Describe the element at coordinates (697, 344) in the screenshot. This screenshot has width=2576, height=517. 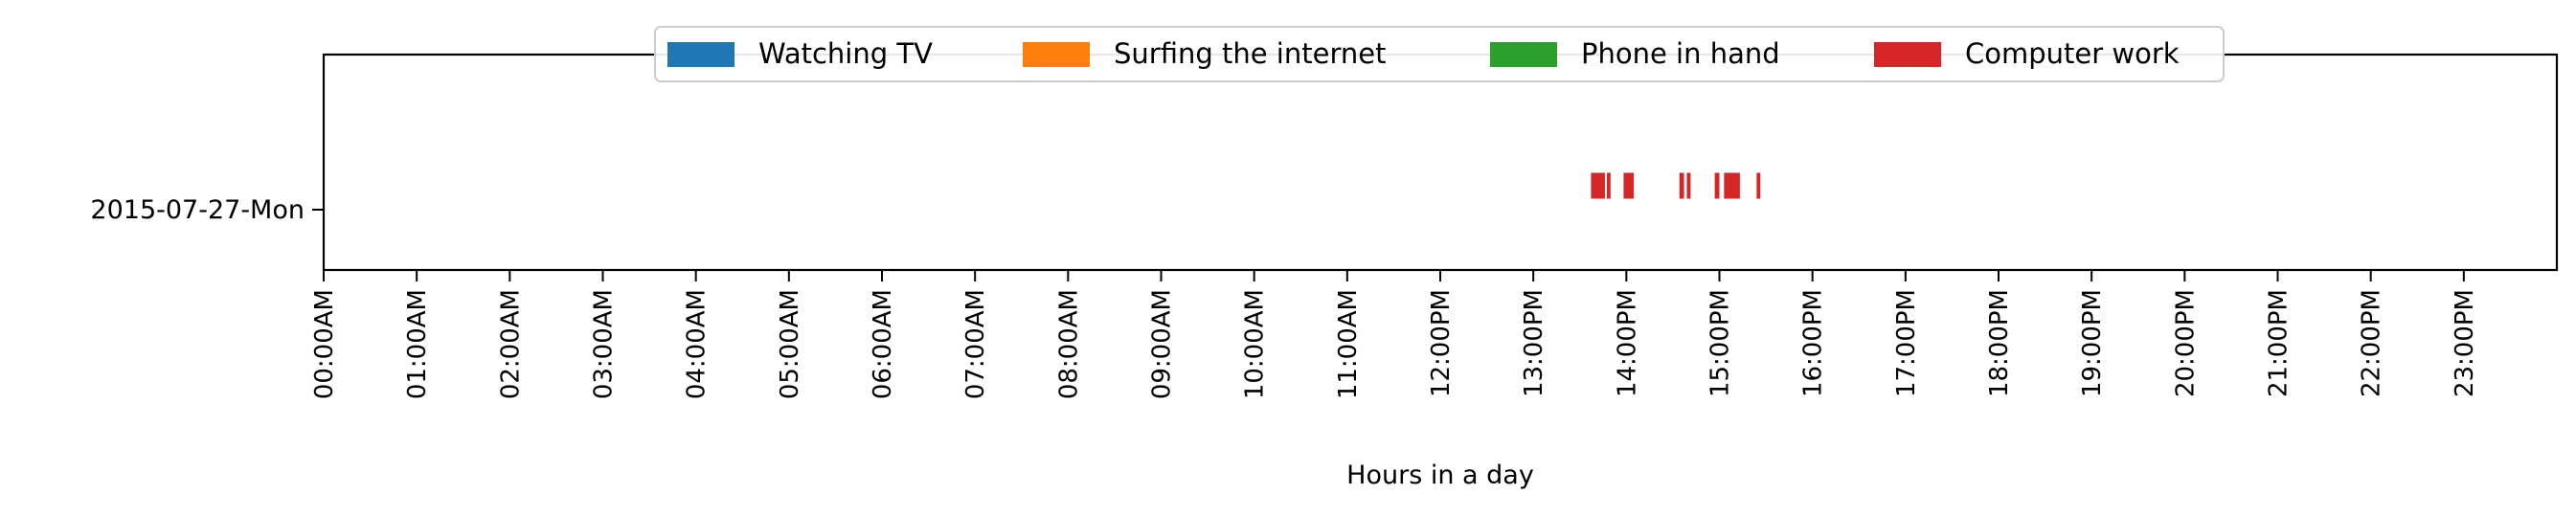
I see `x-tick-label: 04:00AM` at that location.